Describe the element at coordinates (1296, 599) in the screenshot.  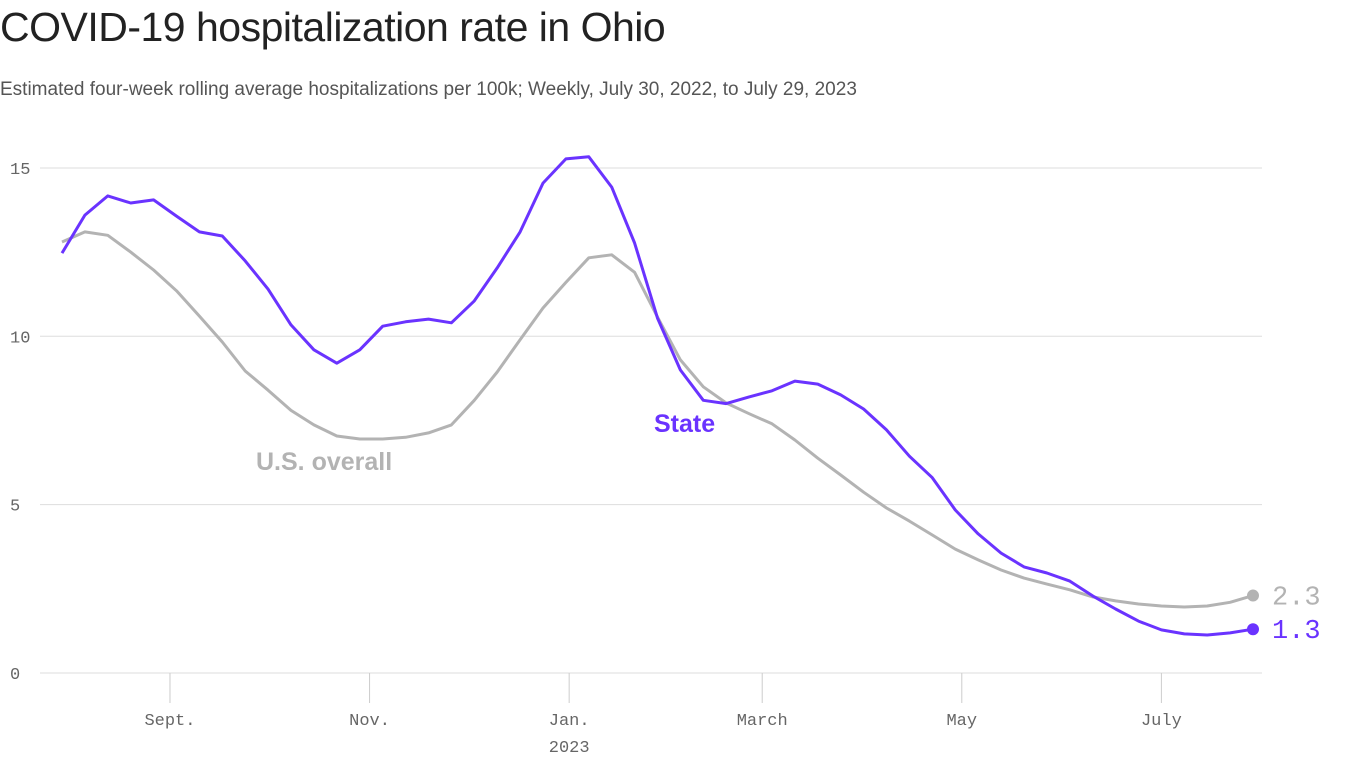
I see `end-value-label: 2.3` at that location.